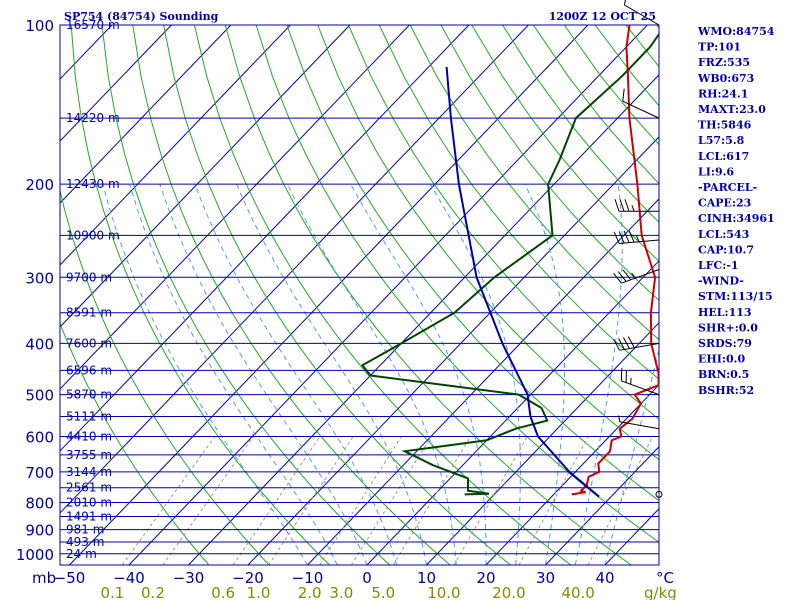  What do you see at coordinates (39, 437) in the screenshot?
I see `pressure-label: 600` at bounding box center [39, 437].